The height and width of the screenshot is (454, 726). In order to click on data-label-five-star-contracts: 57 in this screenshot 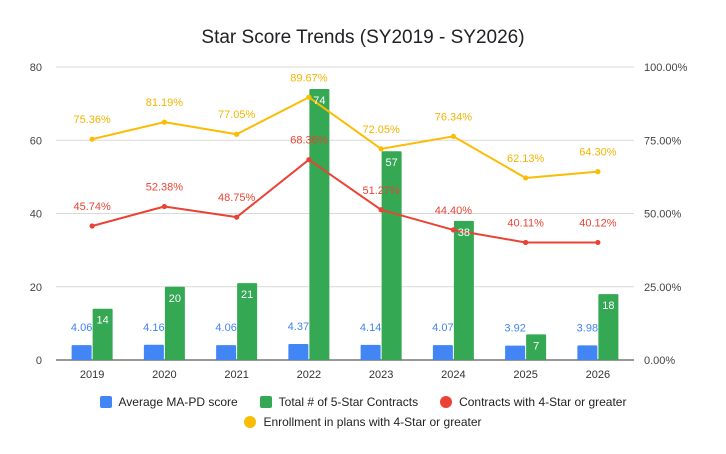, I will do `click(392, 163)`.